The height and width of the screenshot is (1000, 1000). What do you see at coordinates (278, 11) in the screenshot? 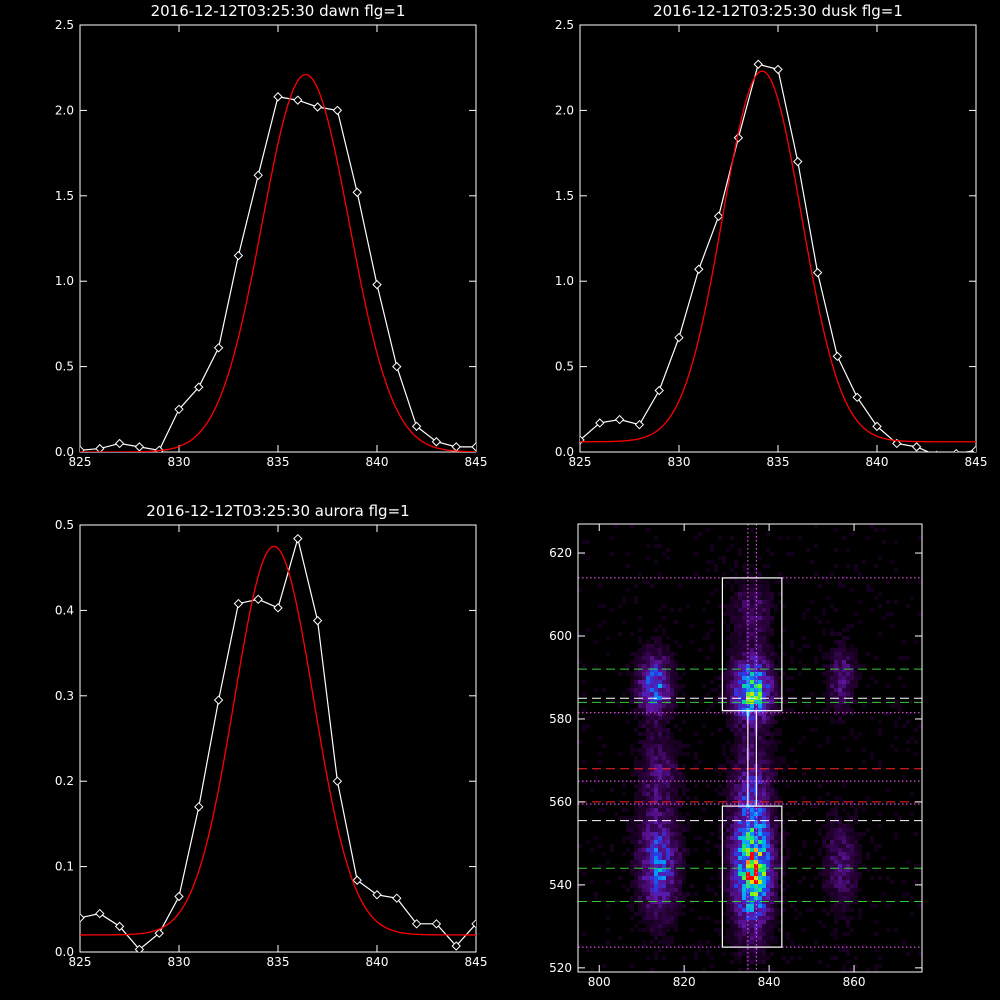
I see `chart-title: 2016-12-12T03:25:30 dawn flg=1` at bounding box center [278, 11].